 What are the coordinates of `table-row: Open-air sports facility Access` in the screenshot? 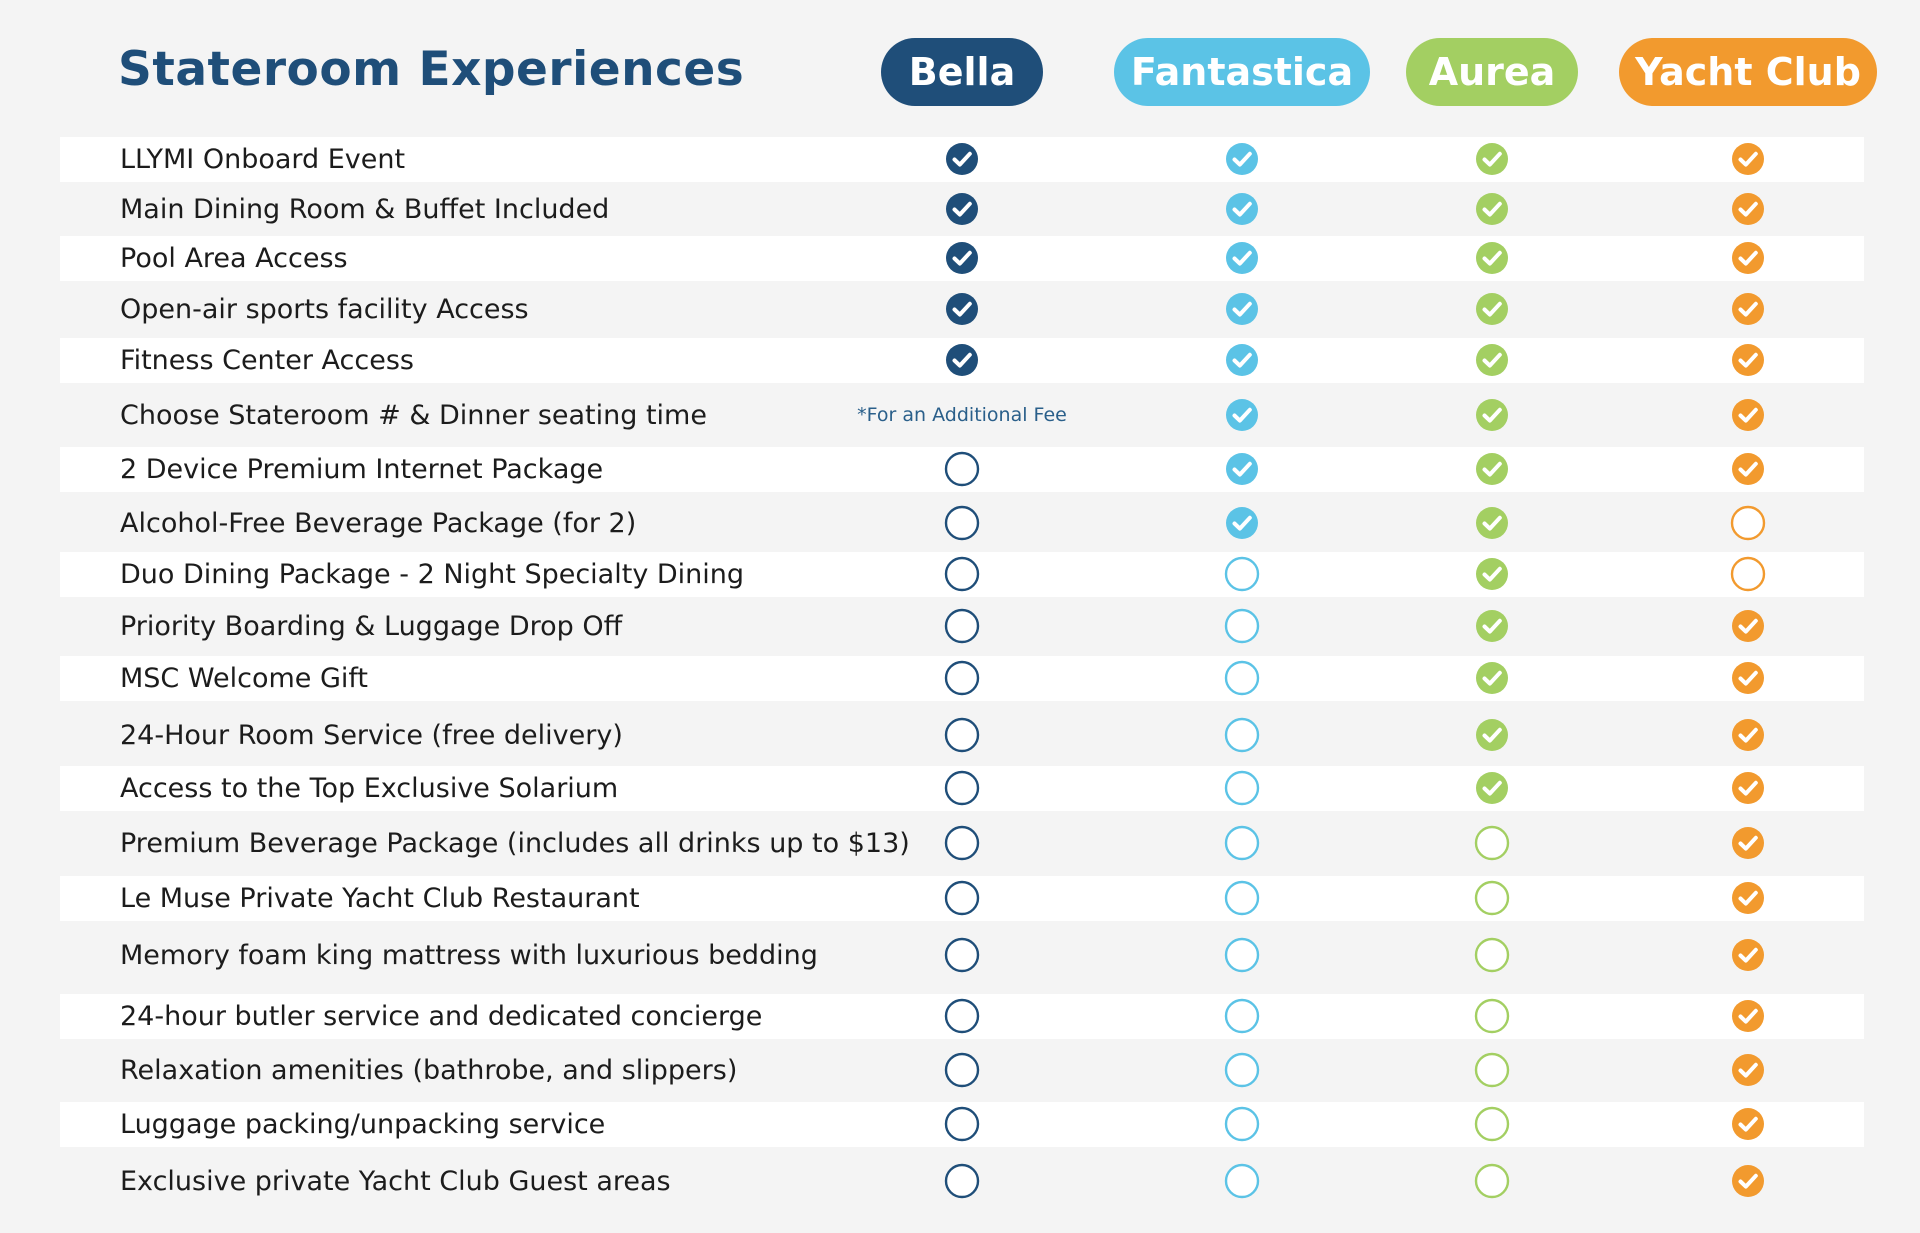 It's located at (962, 309).